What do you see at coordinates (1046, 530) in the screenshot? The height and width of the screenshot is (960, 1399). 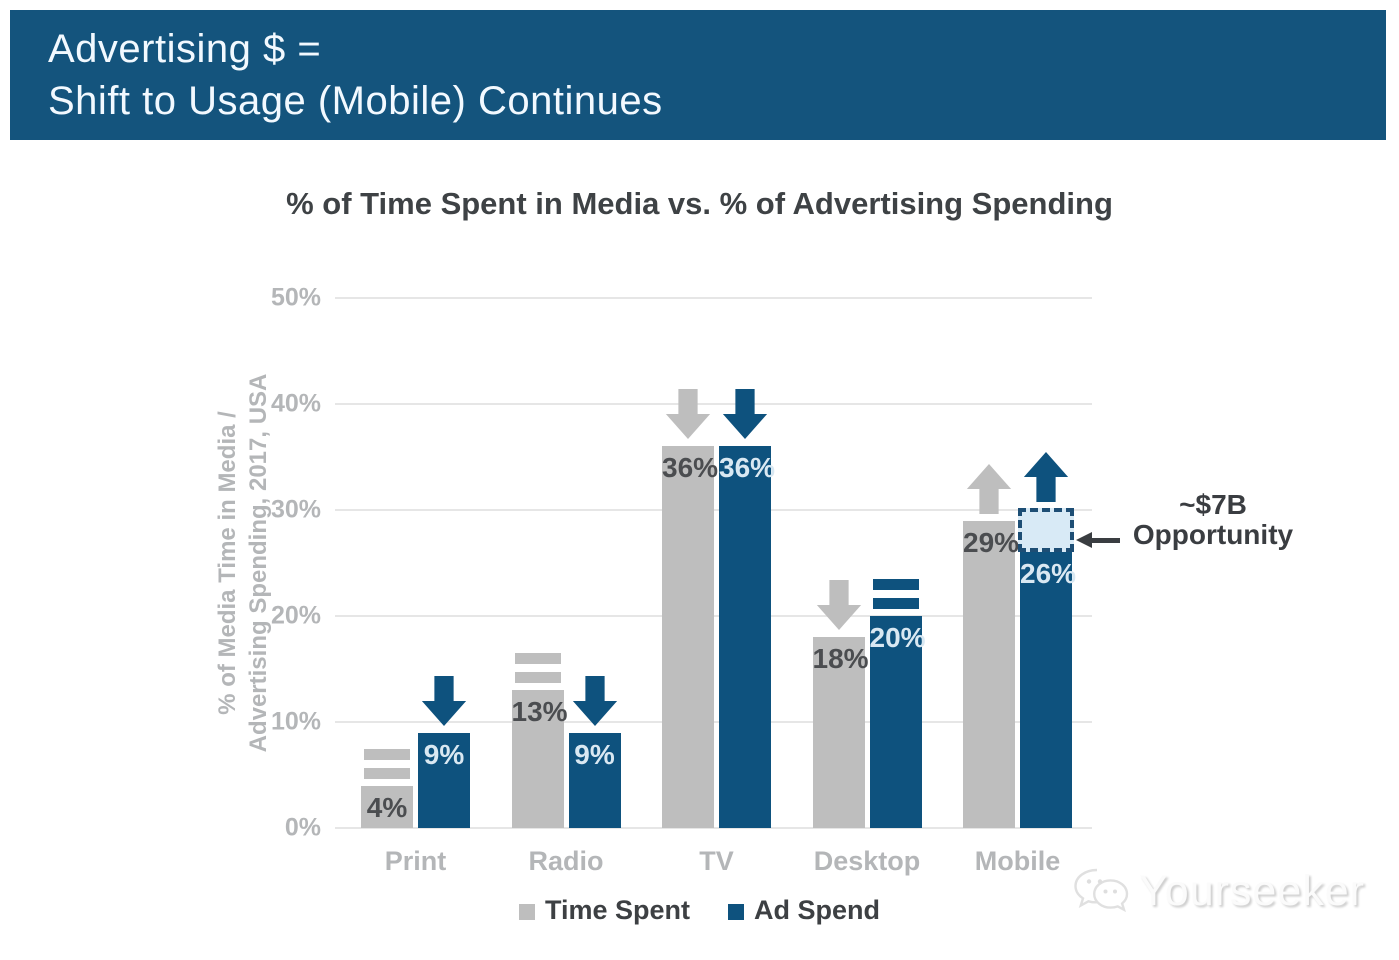 I see `opportunity-gap-box` at bounding box center [1046, 530].